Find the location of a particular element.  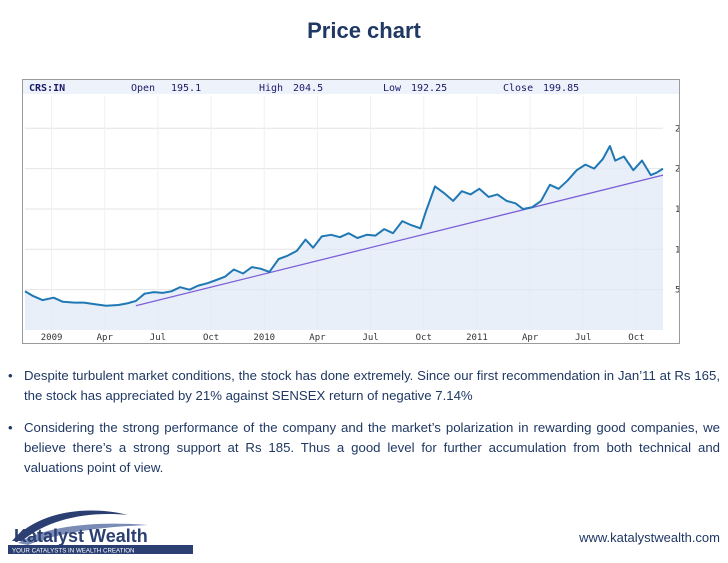

high-label: High is located at coordinates (271, 88).